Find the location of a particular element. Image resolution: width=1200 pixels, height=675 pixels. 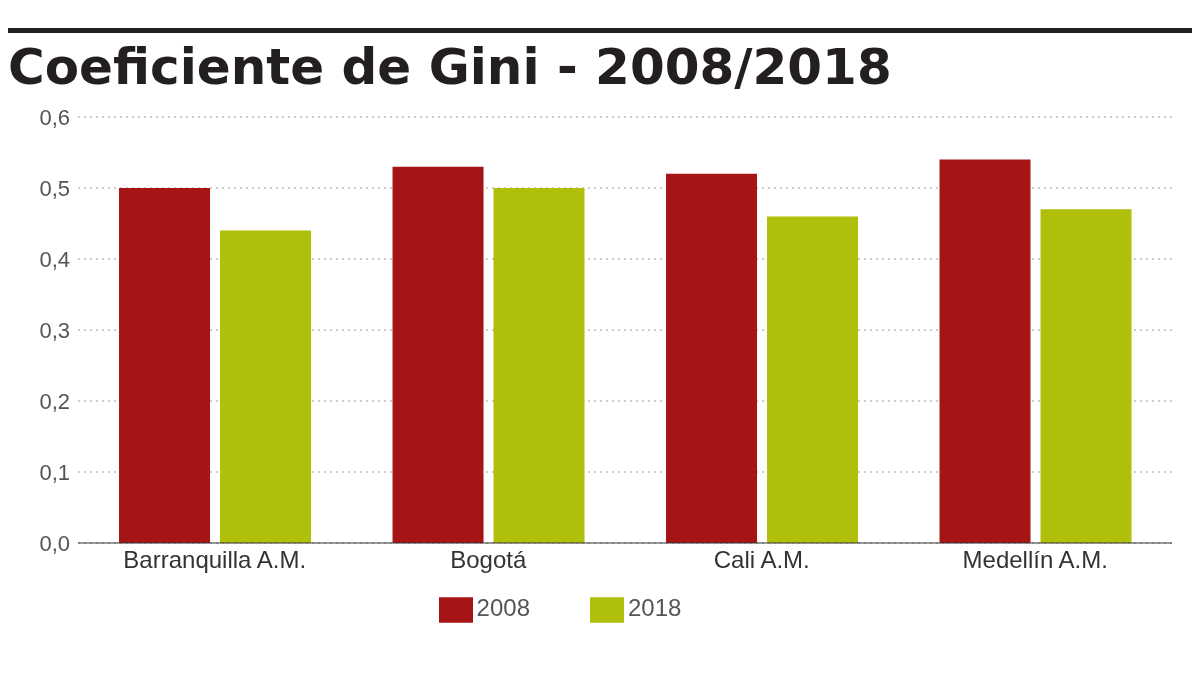

y-tick-label: 0,0 is located at coordinates (54, 543).